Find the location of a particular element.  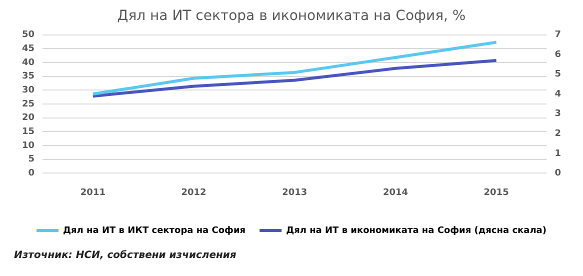

y-tick-label: 5 is located at coordinates (31, 159).